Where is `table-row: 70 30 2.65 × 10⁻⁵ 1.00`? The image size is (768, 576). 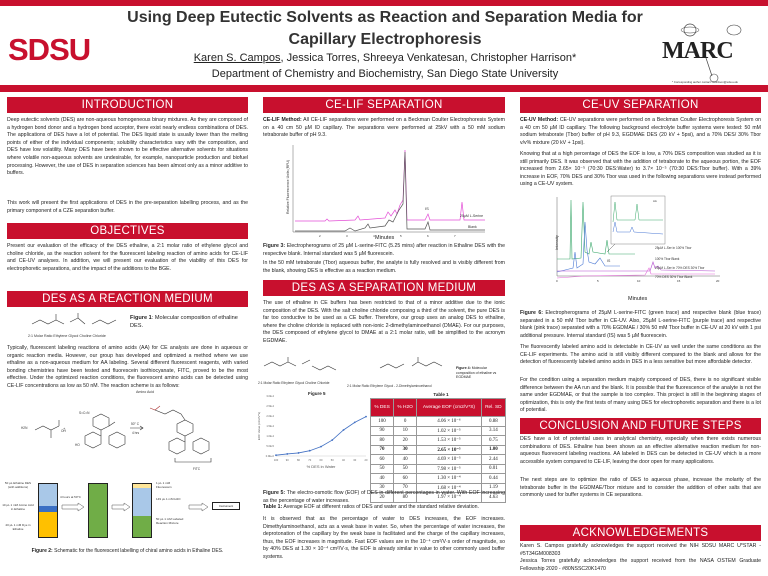
table-row: 70 30 2.65 × 10⁻⁵ 1.00 is located at coordinates (438, 449).